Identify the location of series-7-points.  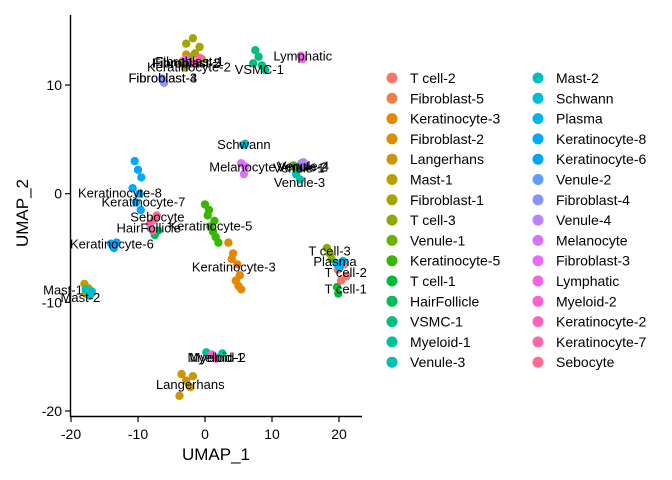
(329, 253).